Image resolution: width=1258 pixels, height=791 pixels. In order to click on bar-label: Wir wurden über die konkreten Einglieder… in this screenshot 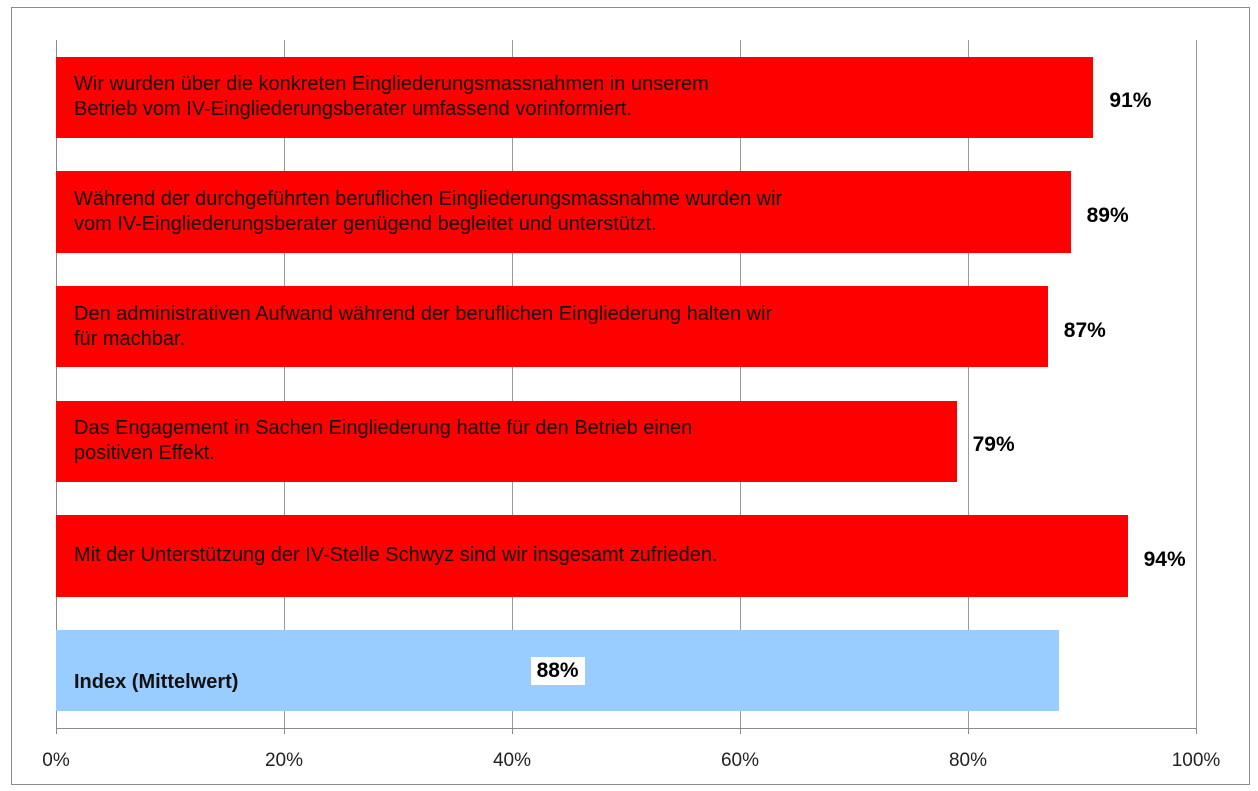, I will do `click(391, 97)`.